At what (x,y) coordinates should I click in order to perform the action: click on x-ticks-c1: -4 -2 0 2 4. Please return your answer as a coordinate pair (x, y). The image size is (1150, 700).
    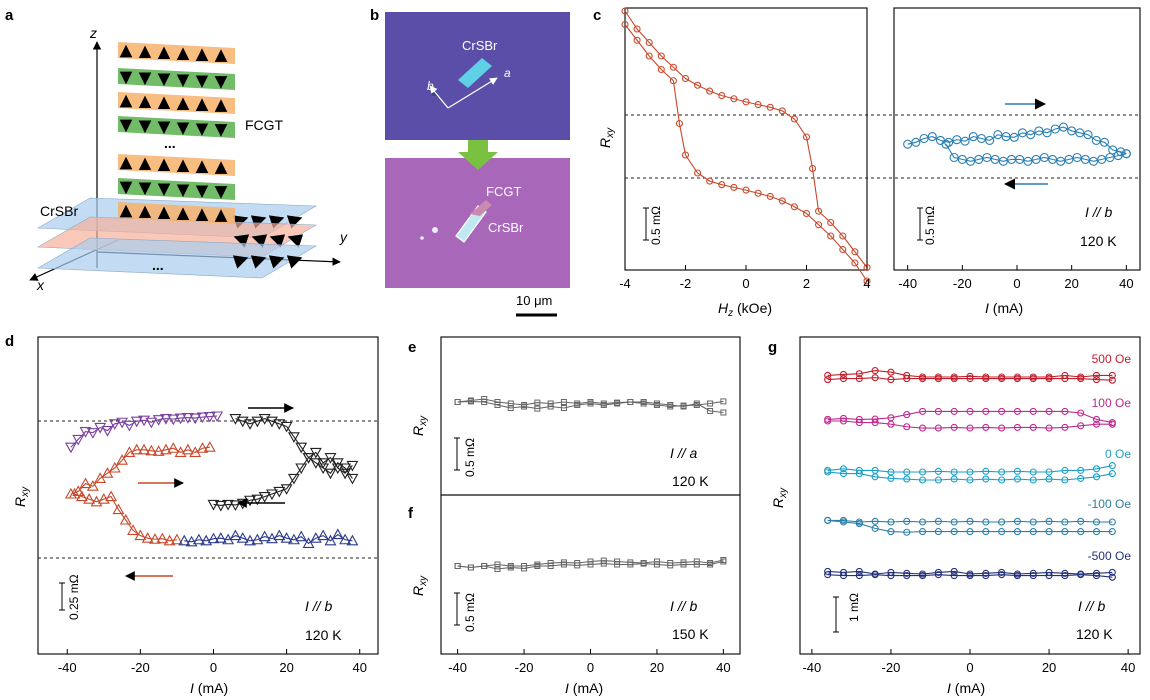
    Looking at the image, I should click on (745, 278).